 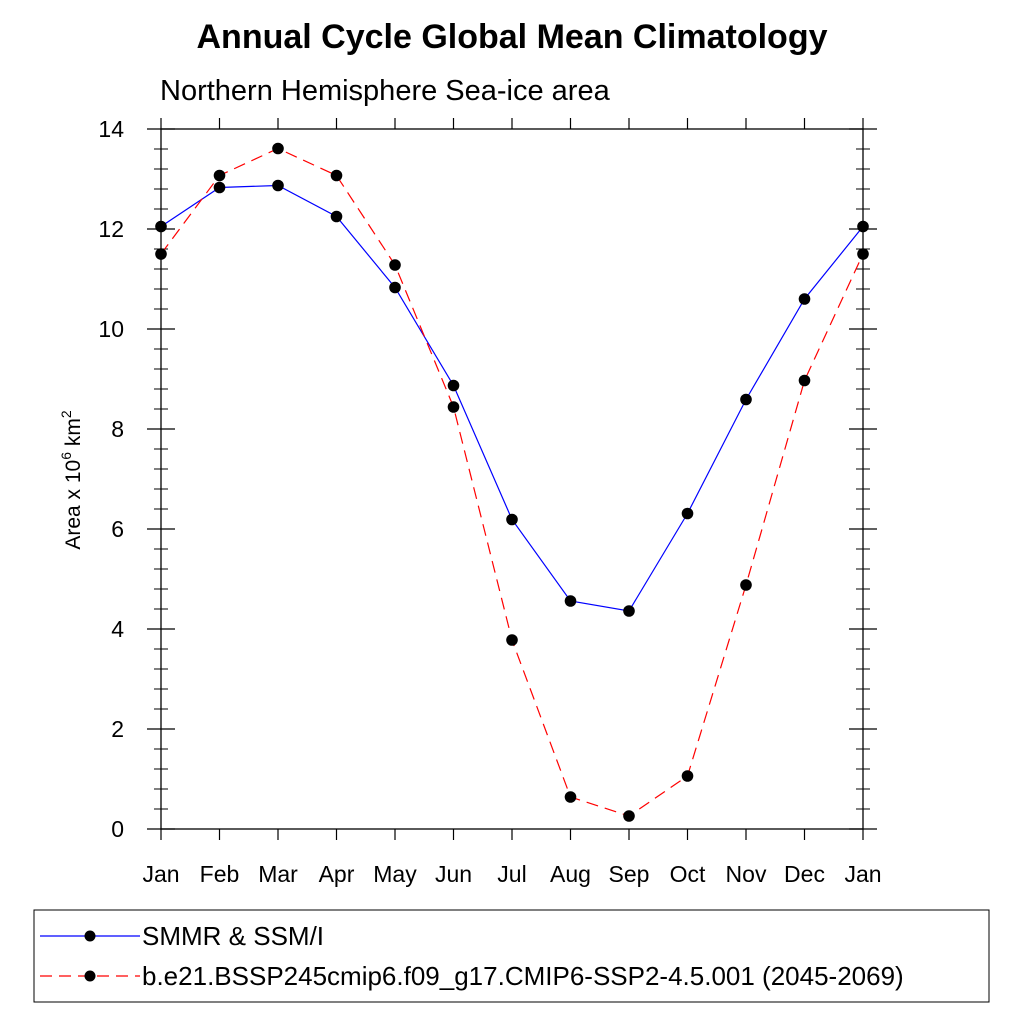 I want to click on legend-entry-smmr: SMMR & SSM/I, so click(x=182, y=936).